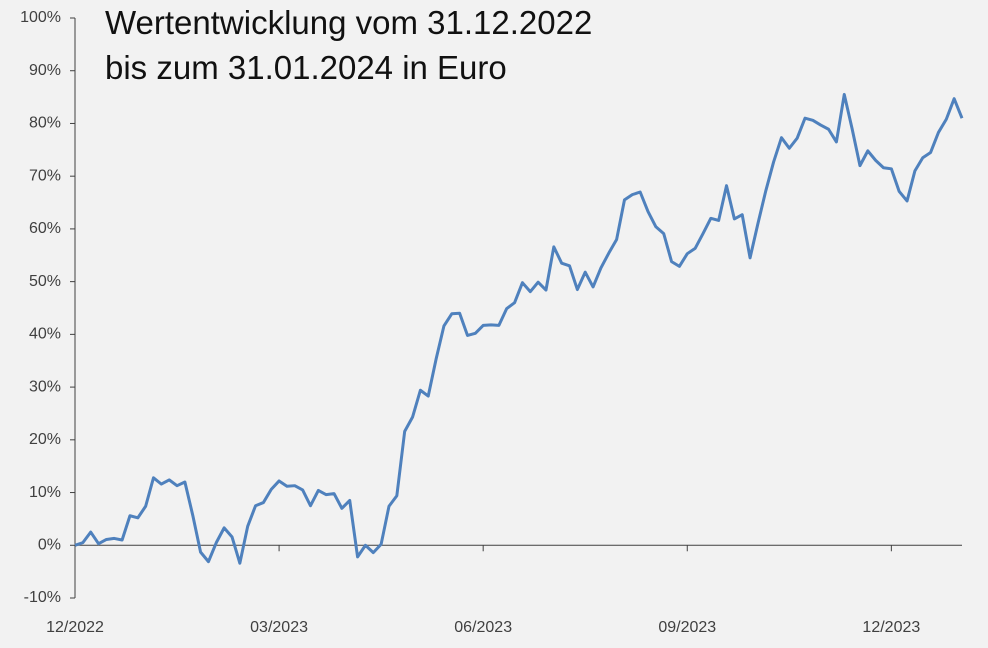  I want to click on y-tick-label: 60%, so click(45, 228).